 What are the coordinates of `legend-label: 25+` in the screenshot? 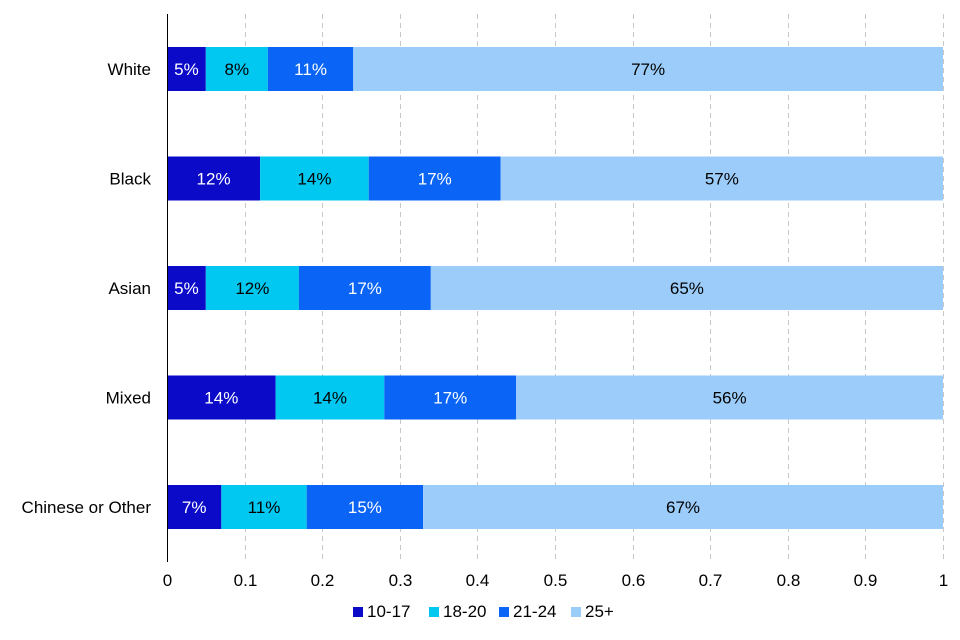 It's located at (599, 611).